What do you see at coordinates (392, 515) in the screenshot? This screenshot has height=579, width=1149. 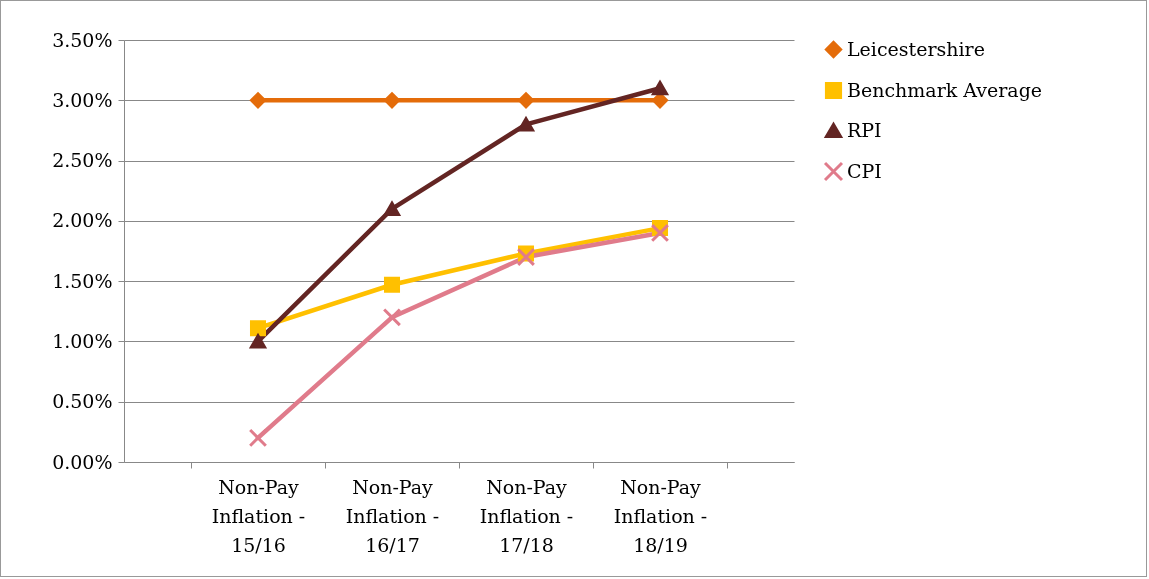 I see `x-tick-label: Non-Pay Inflation - 16/17` at bounding box center [392, 515].